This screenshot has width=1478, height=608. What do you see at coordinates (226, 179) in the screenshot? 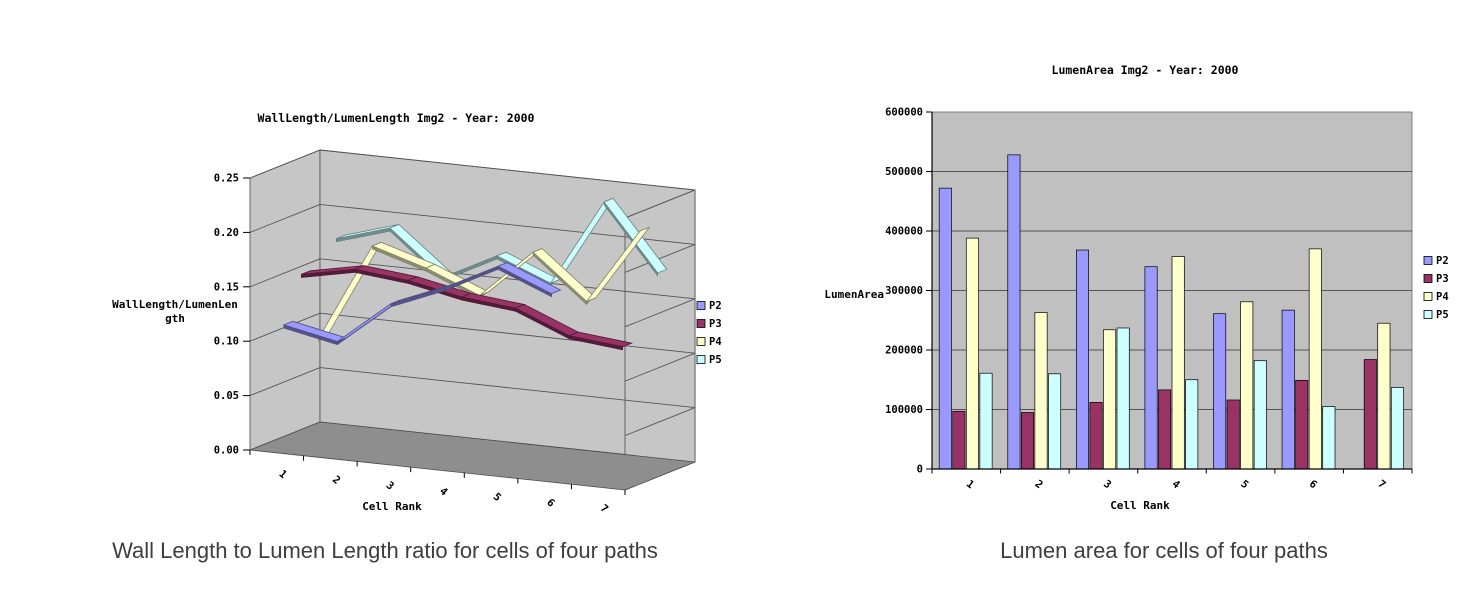
I see `y-tick-label: 0.25` at bounding box center [226, 179].